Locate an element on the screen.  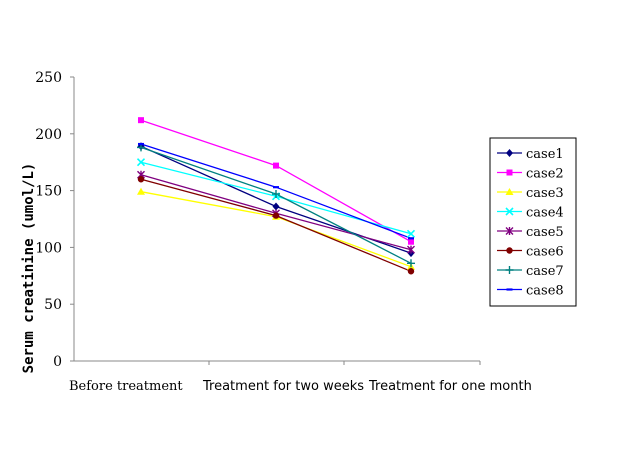
legend-label: case2 is located at coordinates (545, 174).